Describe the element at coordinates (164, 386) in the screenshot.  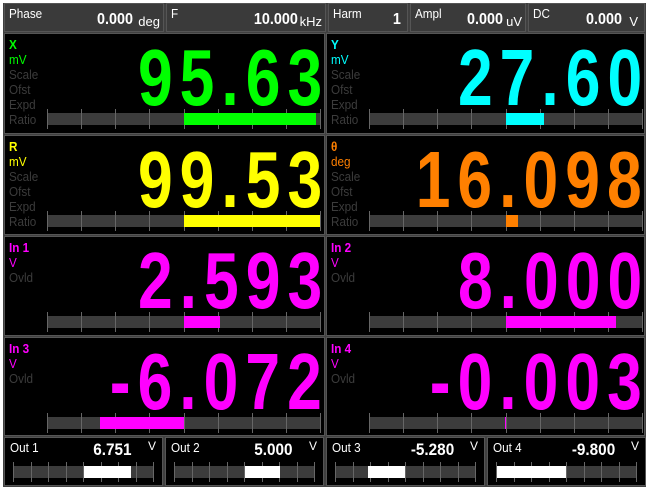
I see `panel-in3: In 3 V Ovld -6.072` at that location.